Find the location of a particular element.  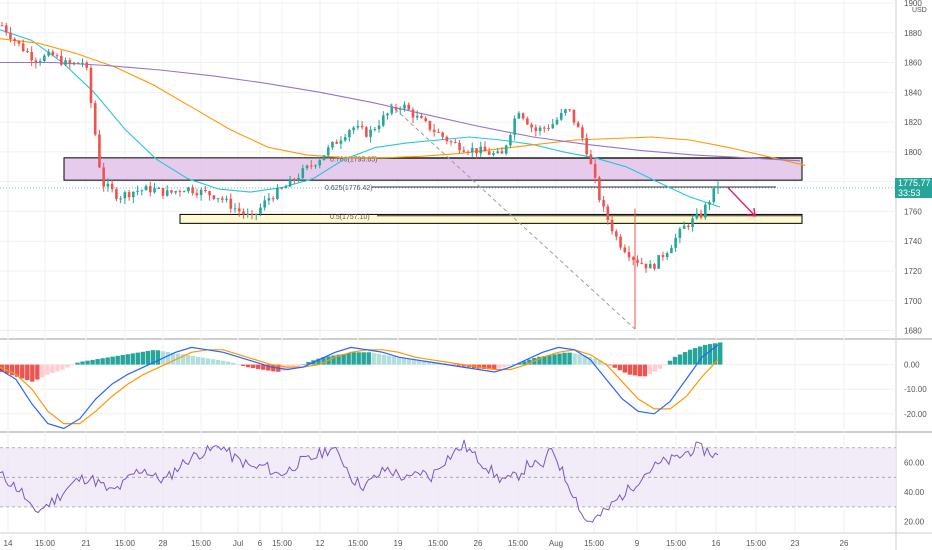

price-tick-label: 1820 is located at coordinates (913, 122).